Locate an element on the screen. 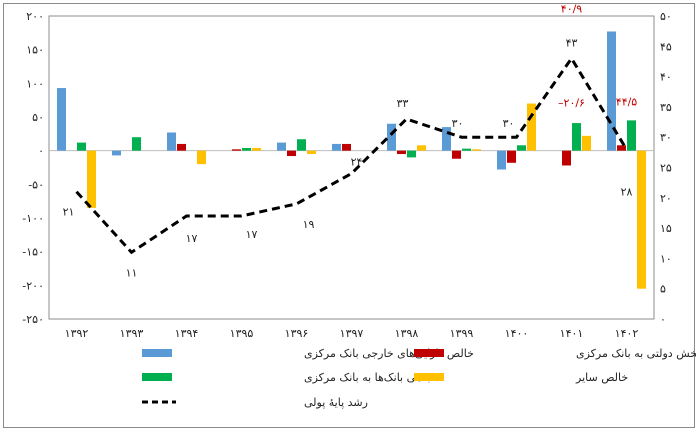  x-axis-tick: ۱۳۹۴ is located at coordinates (187, 333).